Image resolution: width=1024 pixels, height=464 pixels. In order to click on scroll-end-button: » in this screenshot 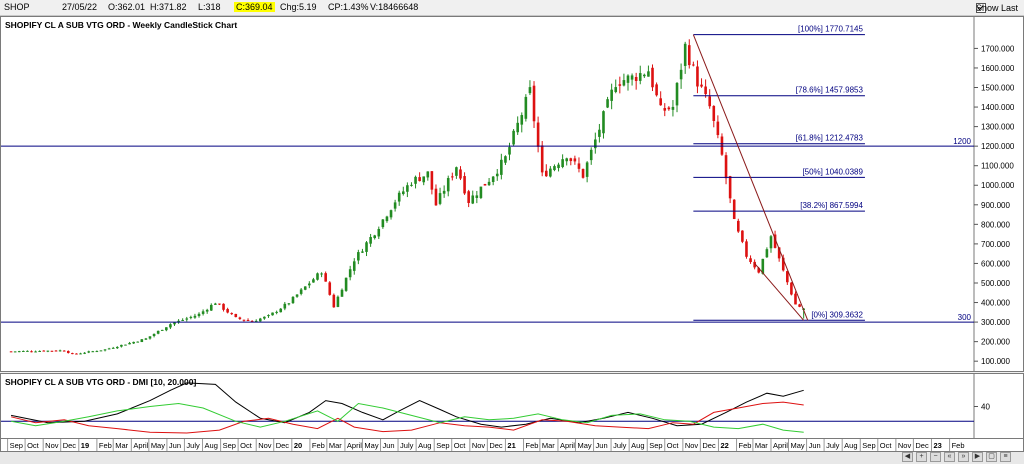, I will do `click(963, 457)`.